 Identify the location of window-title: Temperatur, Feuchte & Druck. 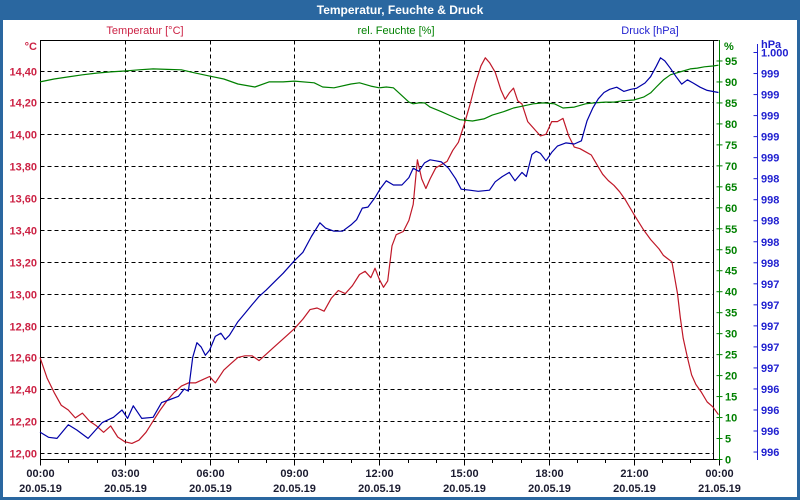
(400, 10).